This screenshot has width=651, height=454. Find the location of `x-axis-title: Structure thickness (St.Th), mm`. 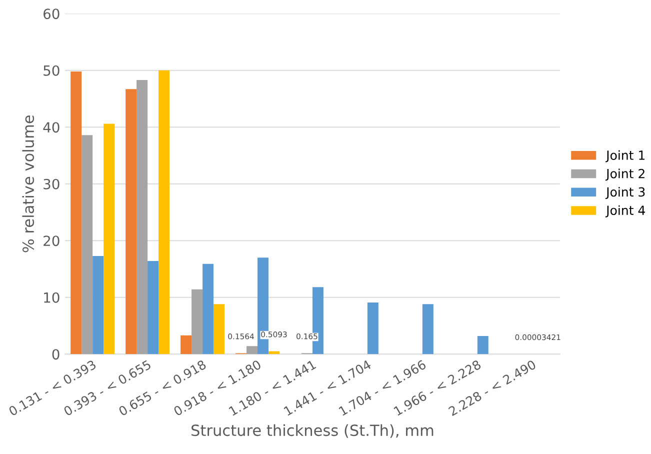

x-axis-title: Structure thickness (St.Th), mm is located at coordinates (313, 431).